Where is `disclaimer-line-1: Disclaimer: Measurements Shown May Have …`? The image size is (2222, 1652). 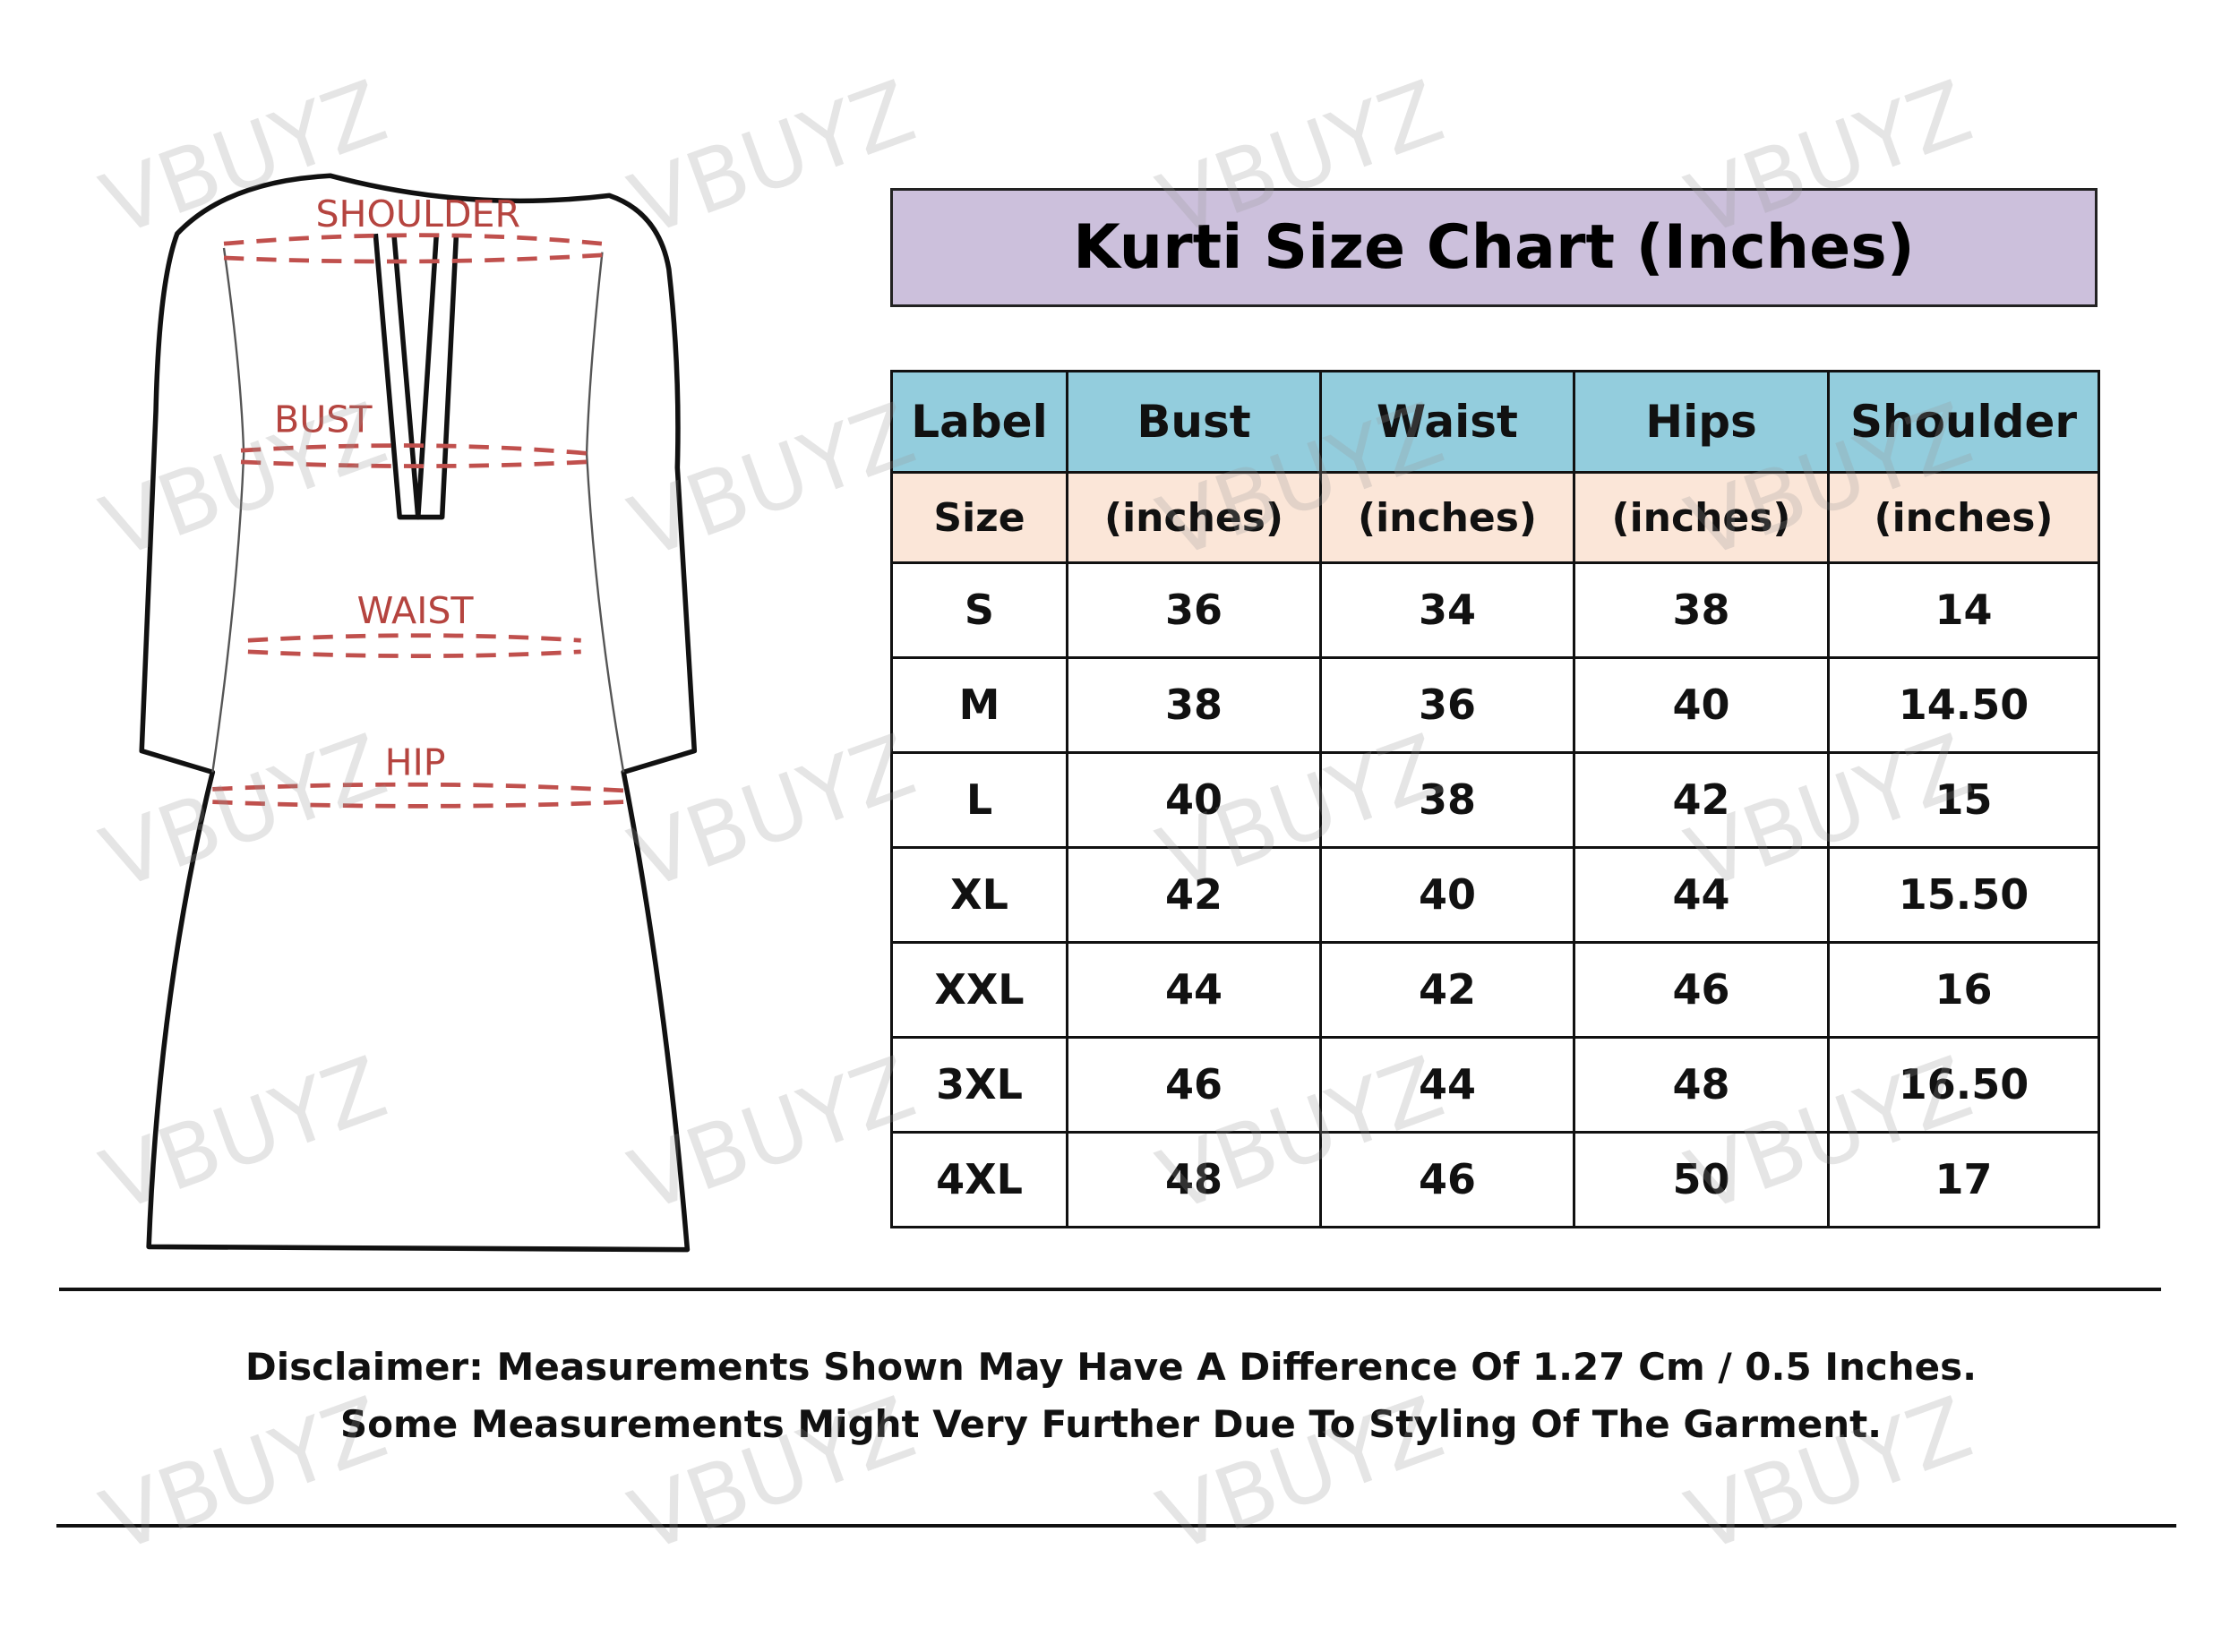
disclaimer-line-1: Disclaimer: Measurements Shown May Have … is located at coordinates (1111, 1367).